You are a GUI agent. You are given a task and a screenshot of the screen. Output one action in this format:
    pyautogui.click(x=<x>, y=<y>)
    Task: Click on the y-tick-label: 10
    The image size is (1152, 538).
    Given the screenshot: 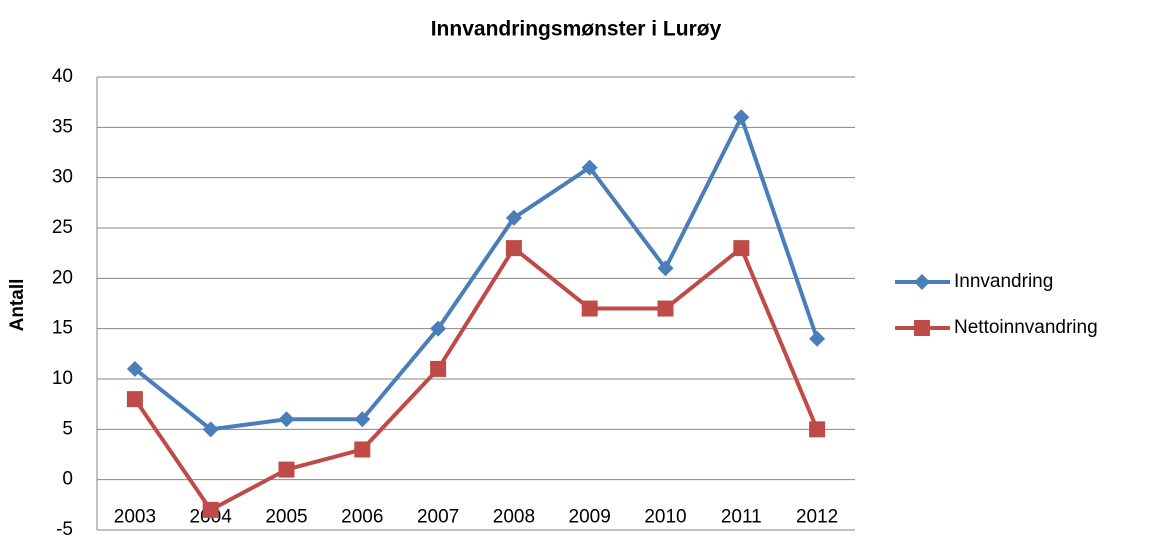 What is the action you would take?
    pyautogui.click(x=62, y=378)
    